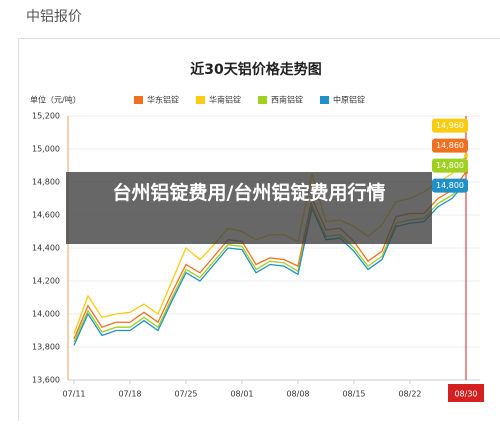  What do you see at coordinates (46, 215) in the screenshot?
I see `y-tick-label: 14,600` at bounding box center [46, 215].